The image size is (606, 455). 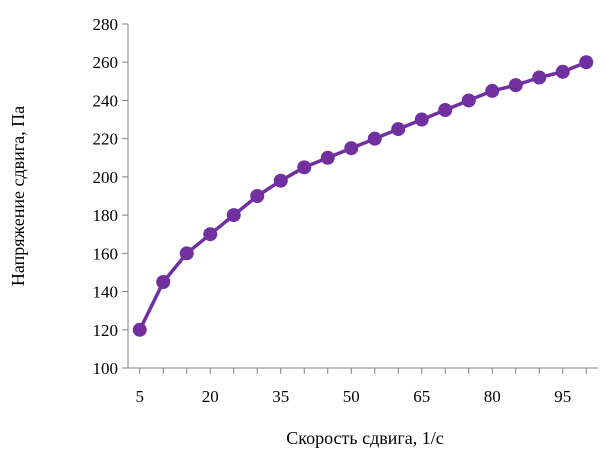 What do you see at coordinates (106, 177) in the screenshot?
I see `y-tick-label: 200` at bounding box center [106, 177].